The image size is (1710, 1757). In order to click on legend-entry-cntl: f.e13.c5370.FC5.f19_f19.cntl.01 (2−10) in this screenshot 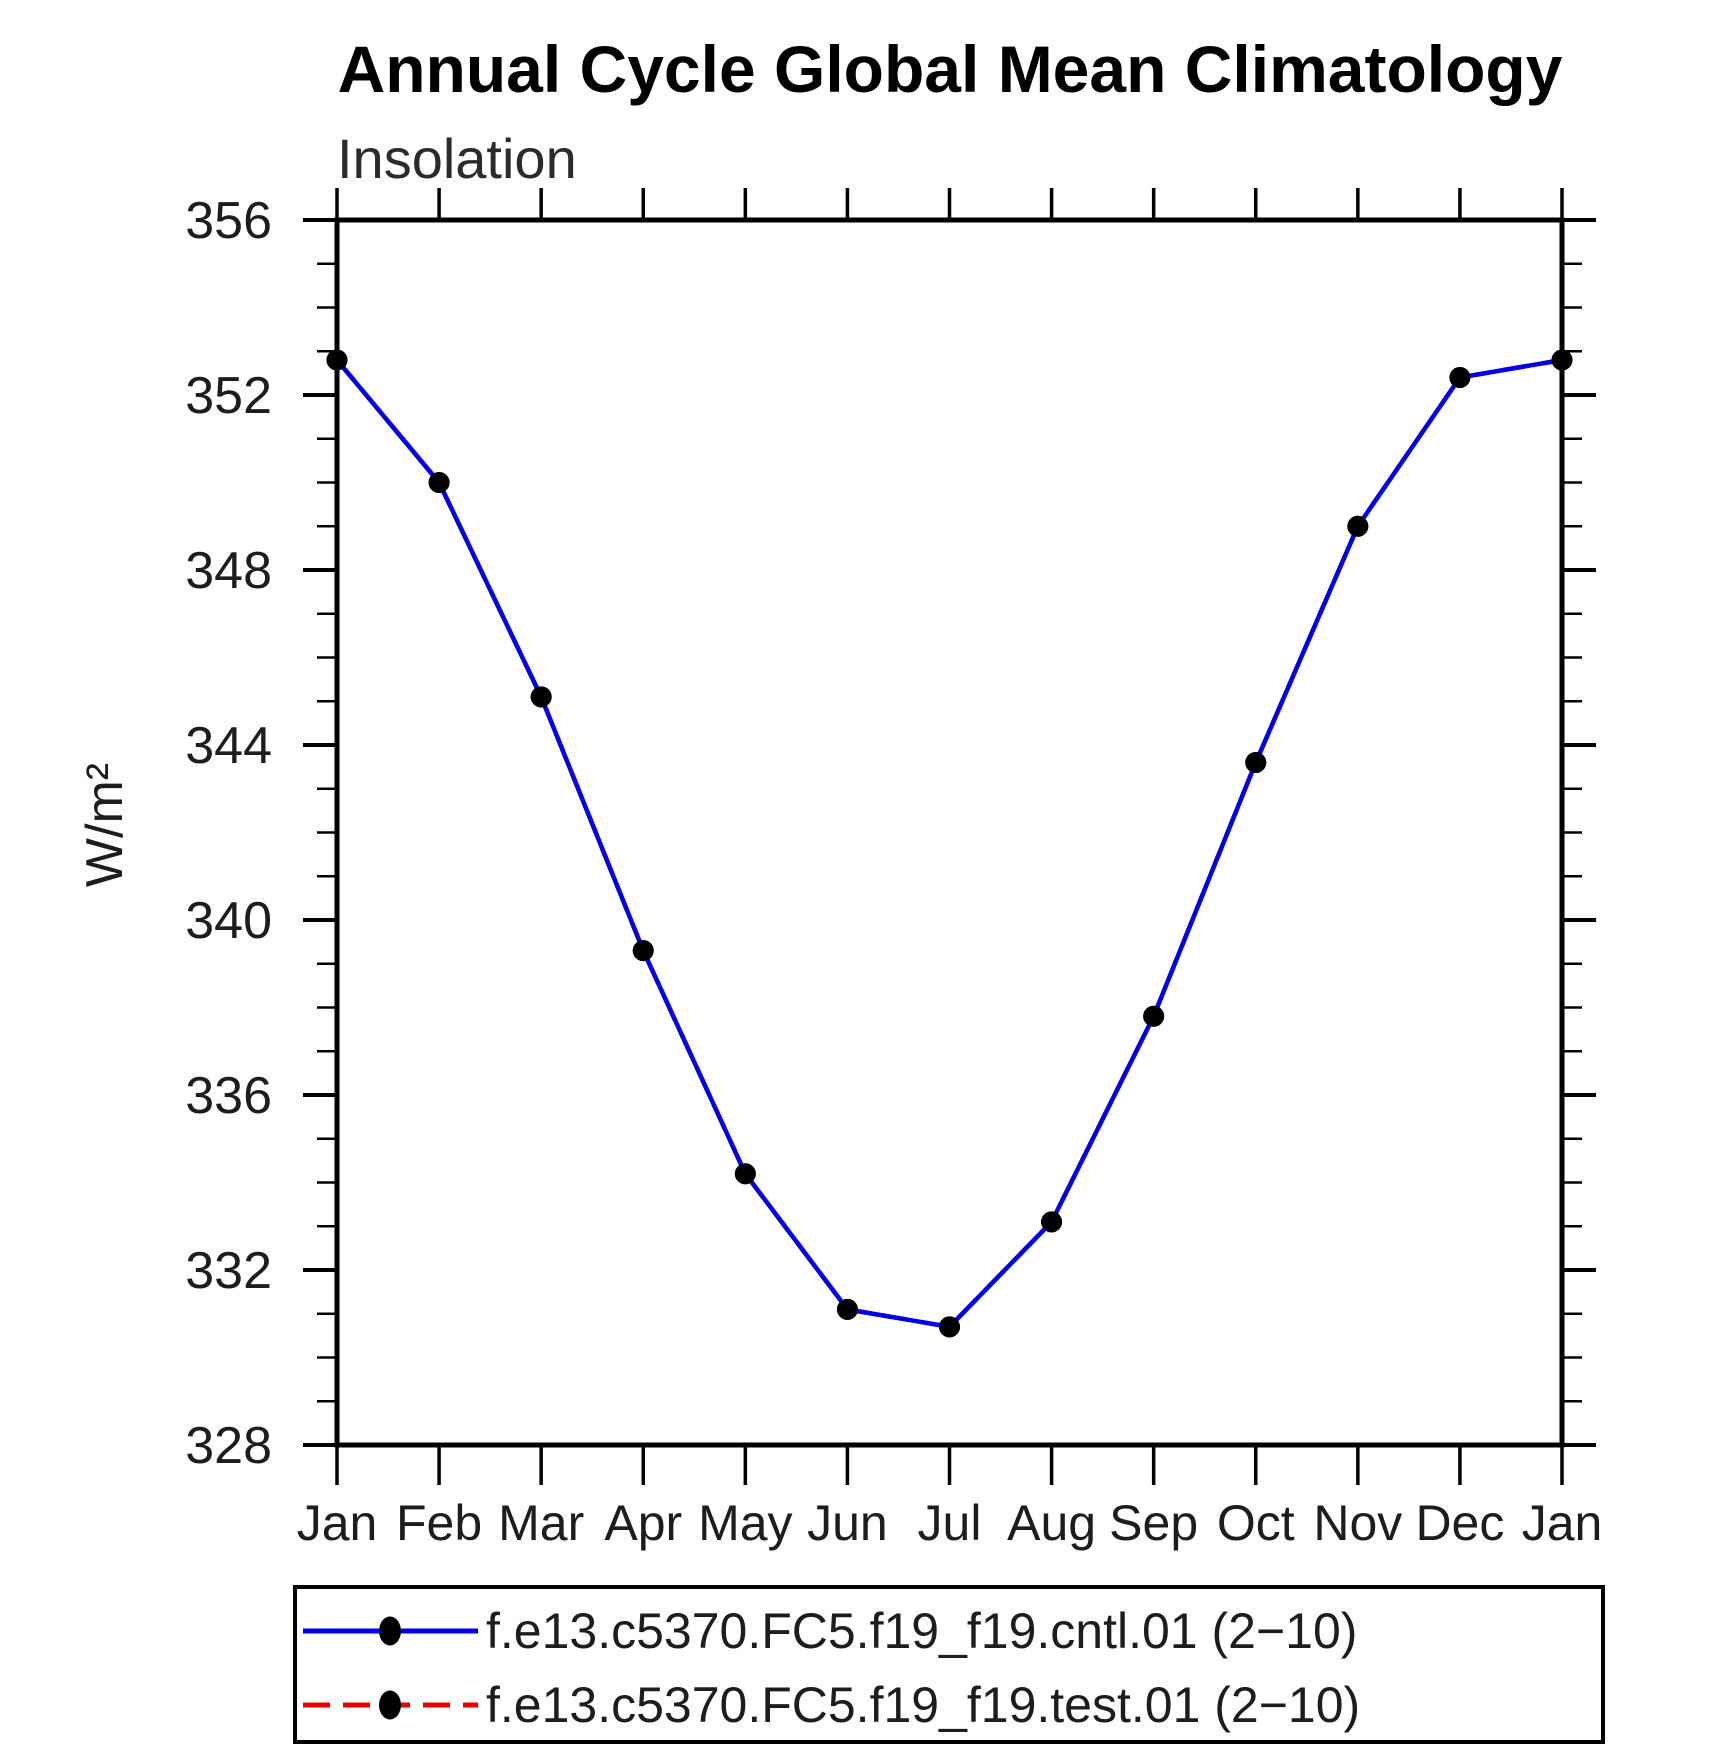, I will do `click(830, 1631)`.